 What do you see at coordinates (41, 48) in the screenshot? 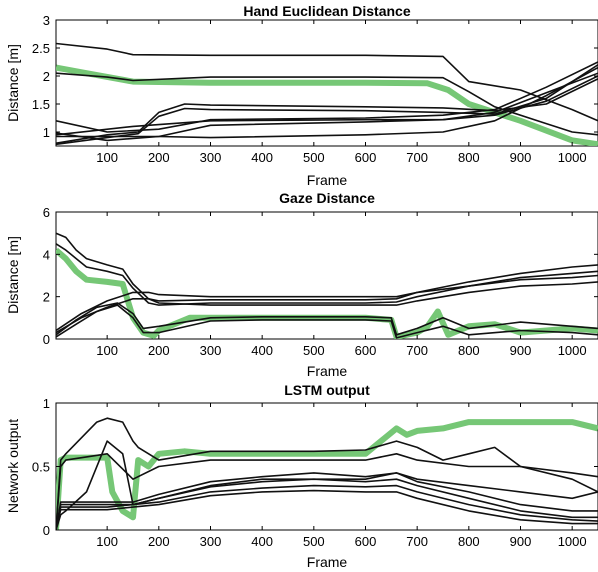
I see `y-tick-label: 2.5` at bounding box center [41, 48].